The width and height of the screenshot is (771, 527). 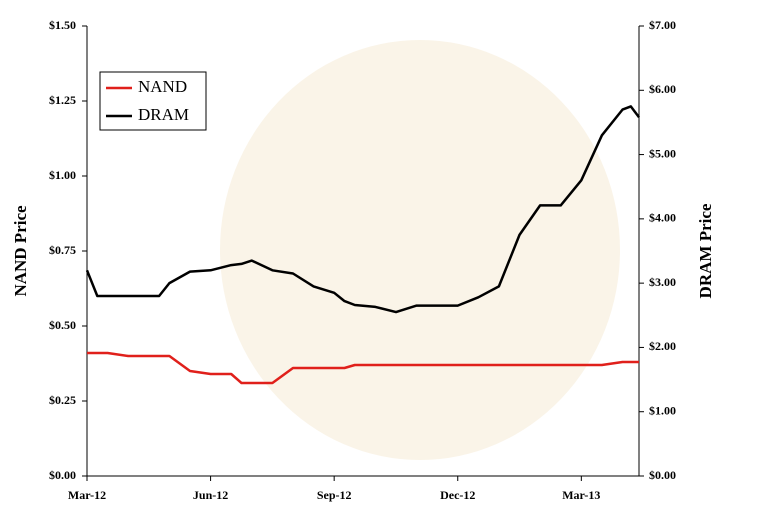 I want to click on legend-label: DRAM, so click(x=163, y=114).